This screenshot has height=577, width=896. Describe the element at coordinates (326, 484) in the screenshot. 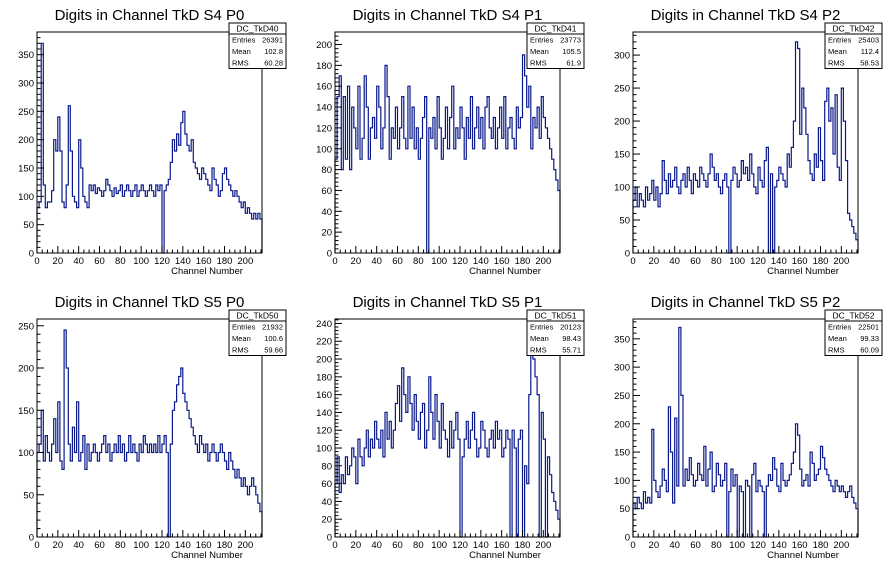

I see `y-tick-label: 60` at that location.